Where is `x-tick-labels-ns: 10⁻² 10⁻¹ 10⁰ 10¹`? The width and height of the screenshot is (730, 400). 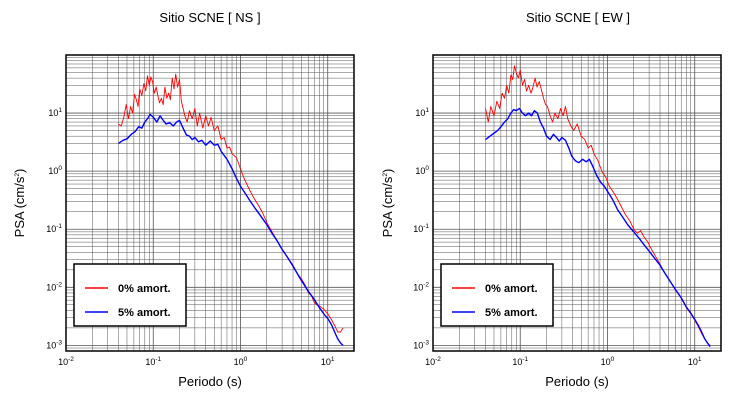
x-tick-labels-ns: 10⁻² 10⁻¹ 10⁰ 10¹ is located at coordinates (196, 361).